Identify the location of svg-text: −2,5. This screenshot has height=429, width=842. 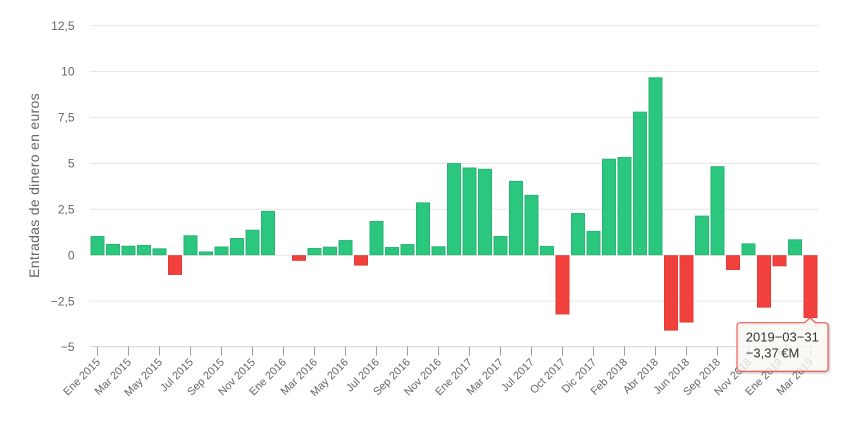
(63, 301).